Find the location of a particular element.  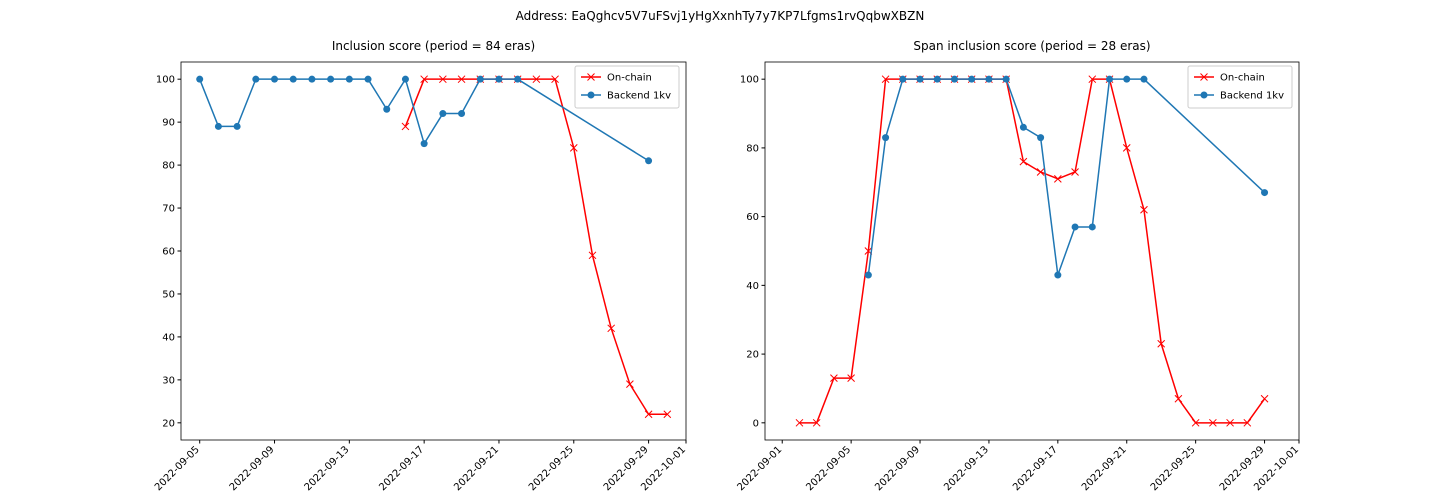

line is located at coordinates (1066, 177).